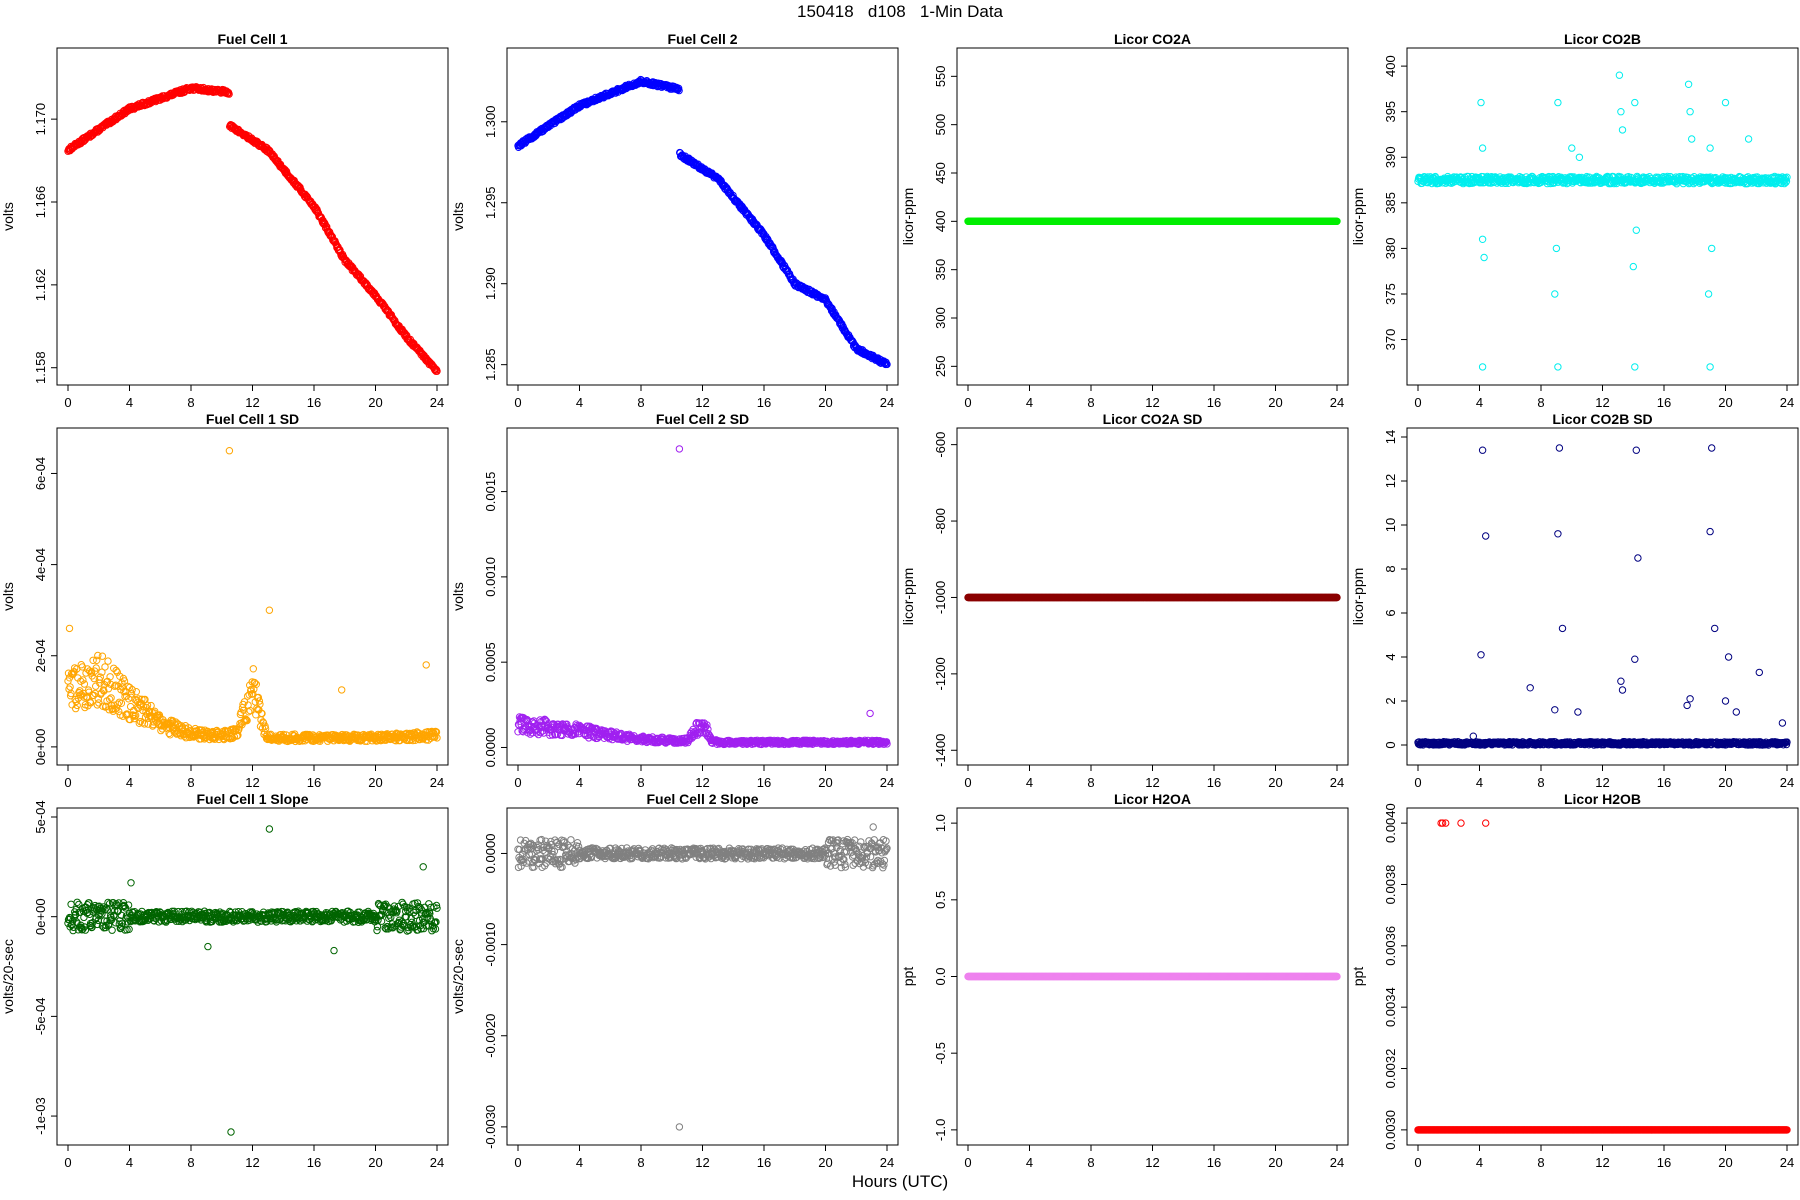  Describe the element at coordinates (40, 655) in the screenshot. I see `y-tick-label: 2e-04` at that location.